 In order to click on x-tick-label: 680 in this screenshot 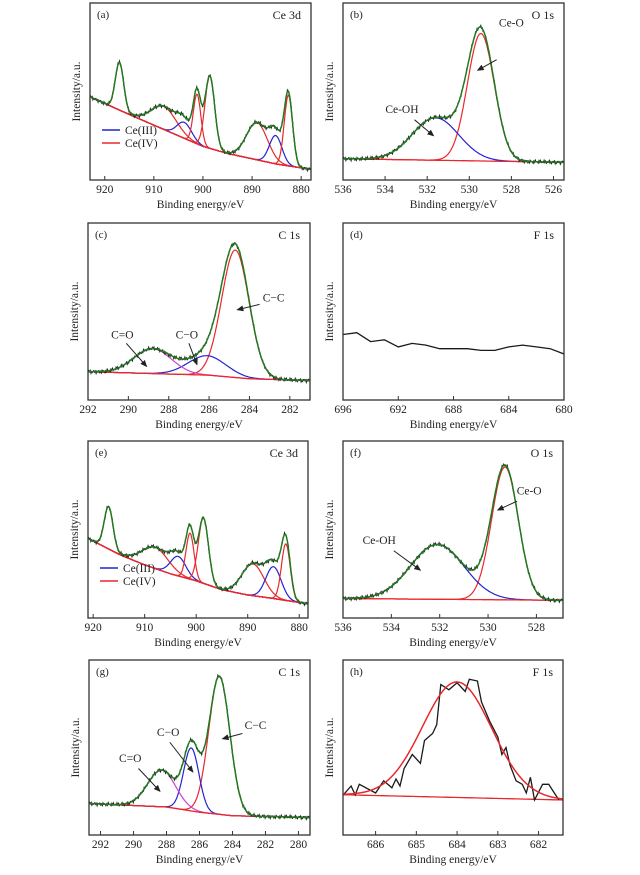, I will do `click(564, 410)`.